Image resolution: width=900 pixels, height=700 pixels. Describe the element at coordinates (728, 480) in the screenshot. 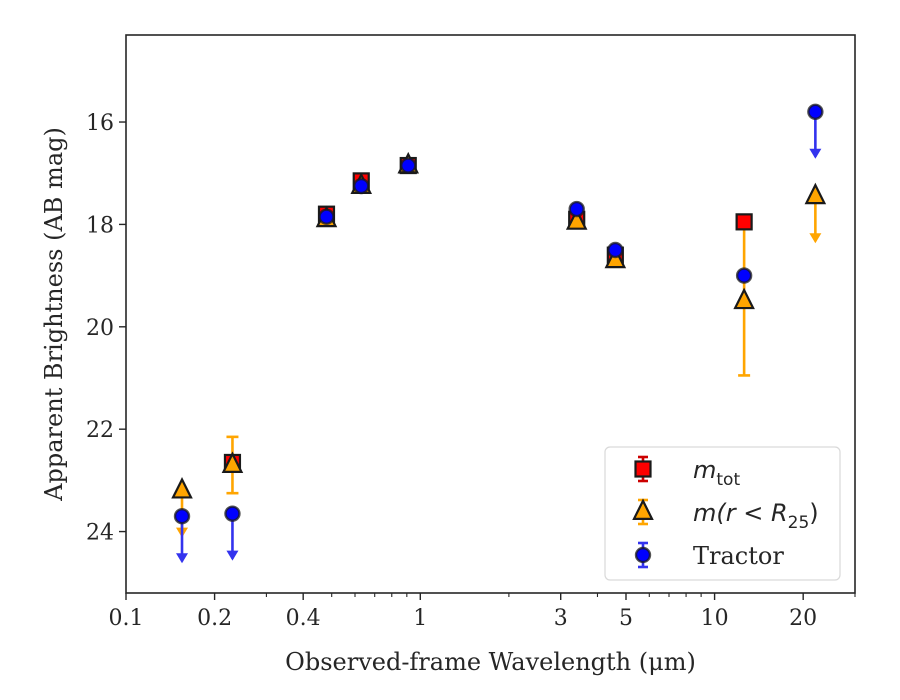

I see `legend-label-subscript: tot` at that location.